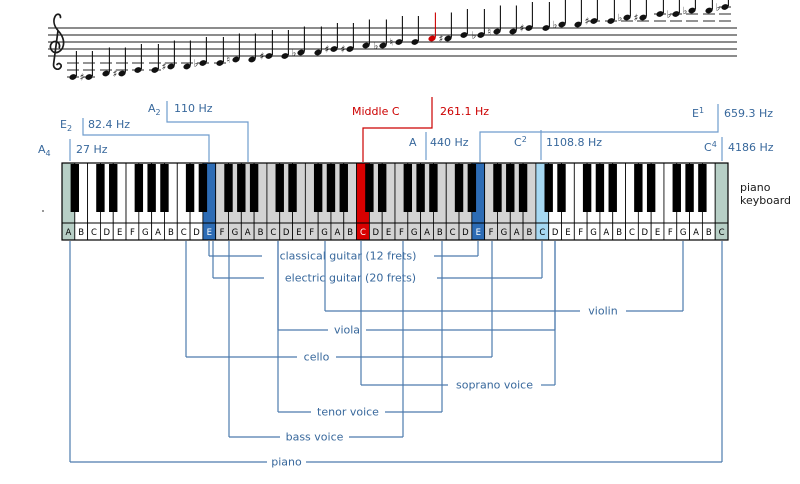  What do you see at coordinates (350, 278) in the screenshot?
I see `range-label: electric guitar (20 frets)` at bounding box center [350, 278].